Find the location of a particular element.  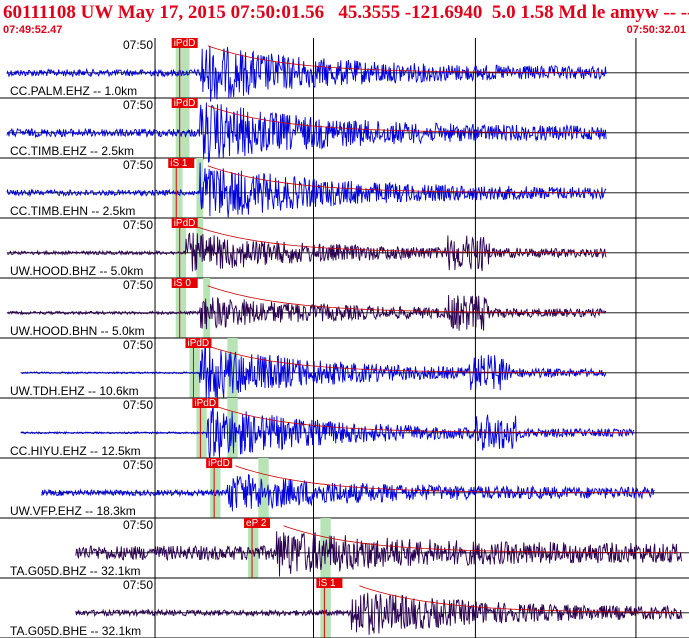

trace-panel: 07:50 iPdD UW.TDH.EHZ -- 10.6km is located at coordinates (344, 370).